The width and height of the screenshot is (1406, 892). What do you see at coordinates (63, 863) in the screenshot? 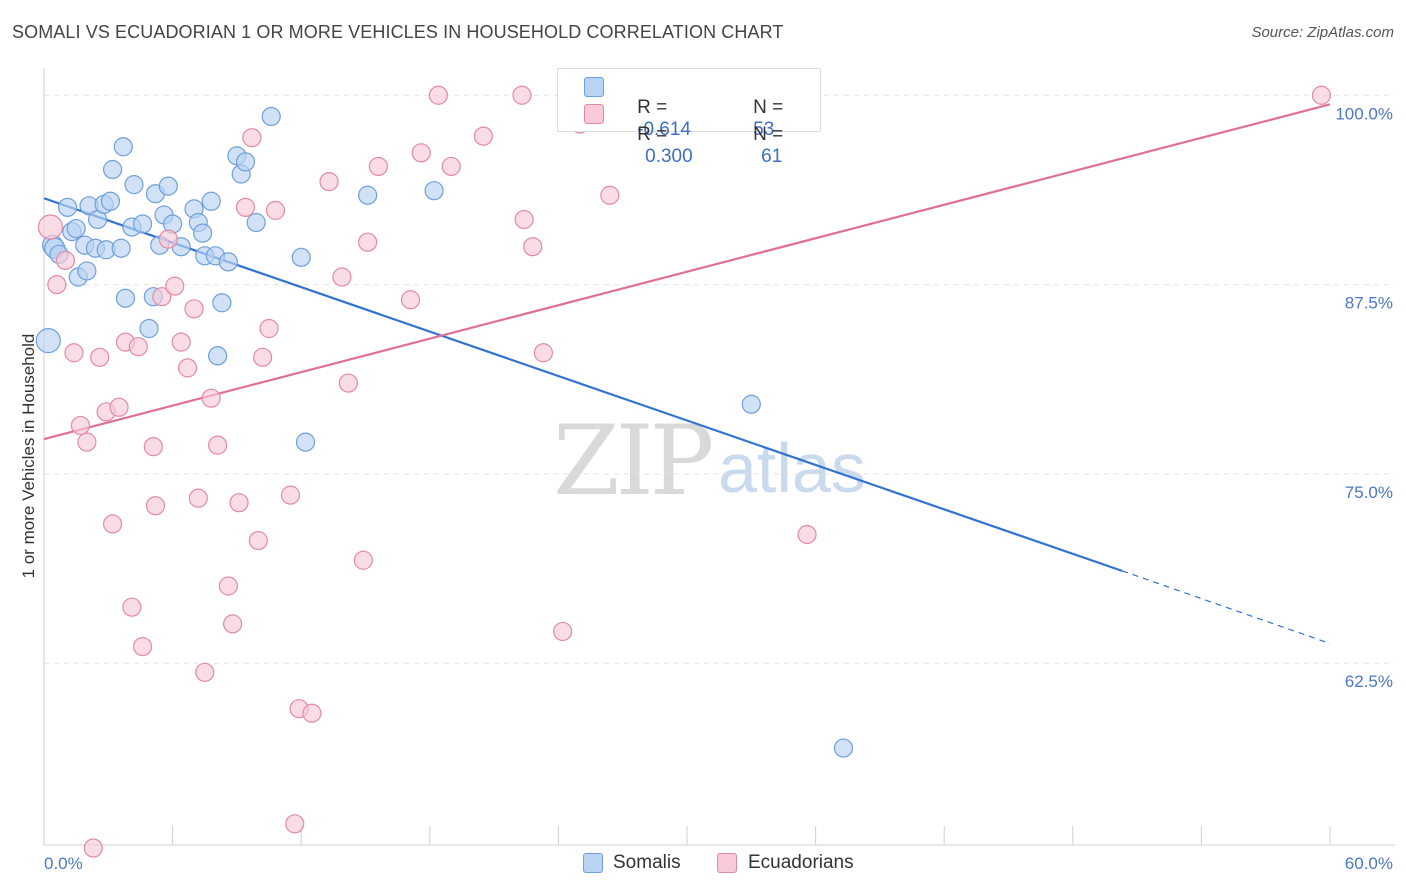
I see `x-tick-label: 0.0%` at bounding box center [63, 863].